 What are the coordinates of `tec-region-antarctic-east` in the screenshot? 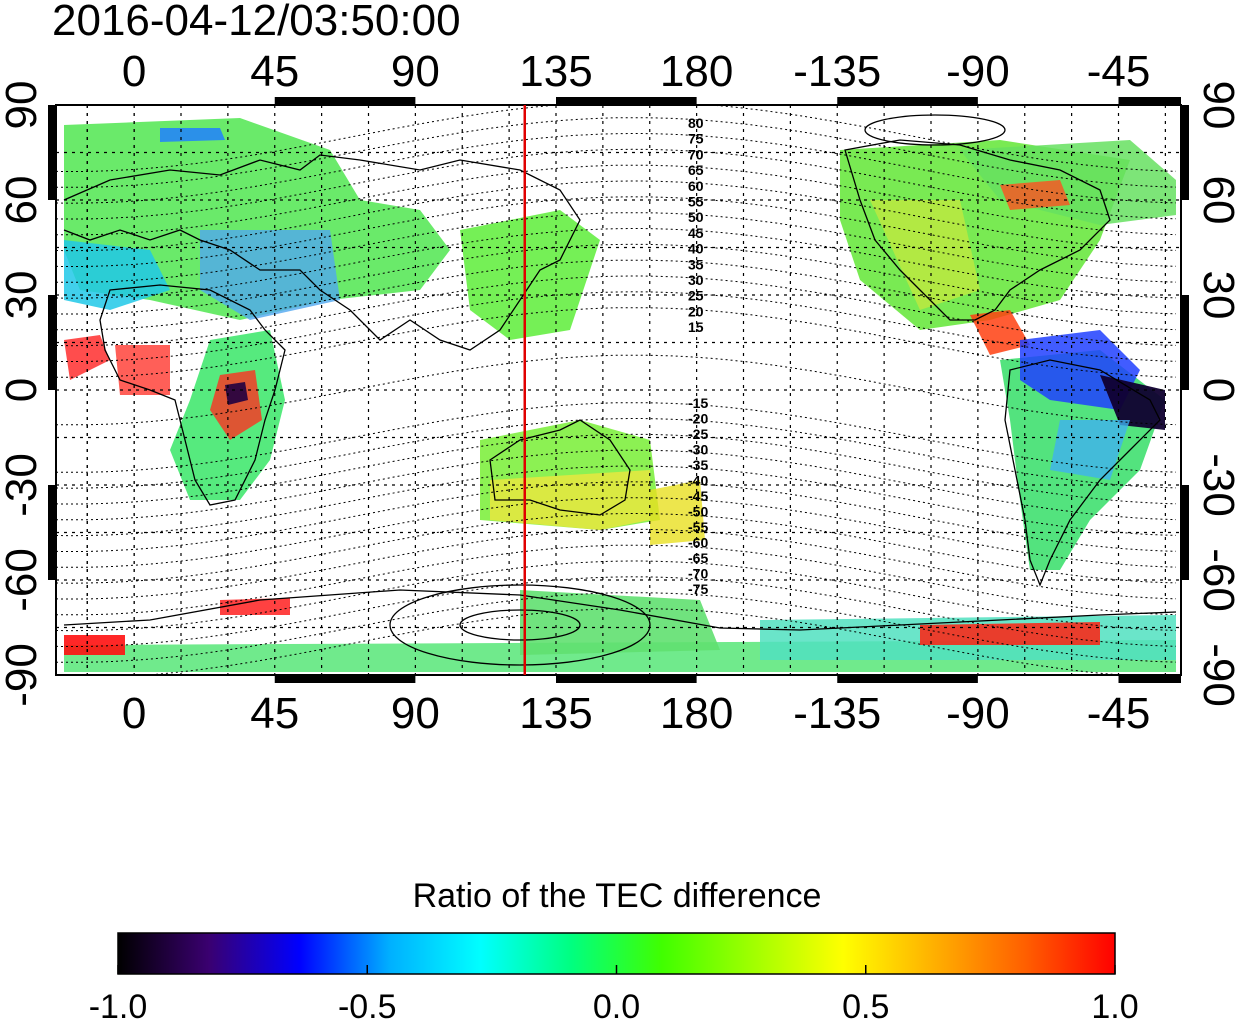 It's located at (620, 622).